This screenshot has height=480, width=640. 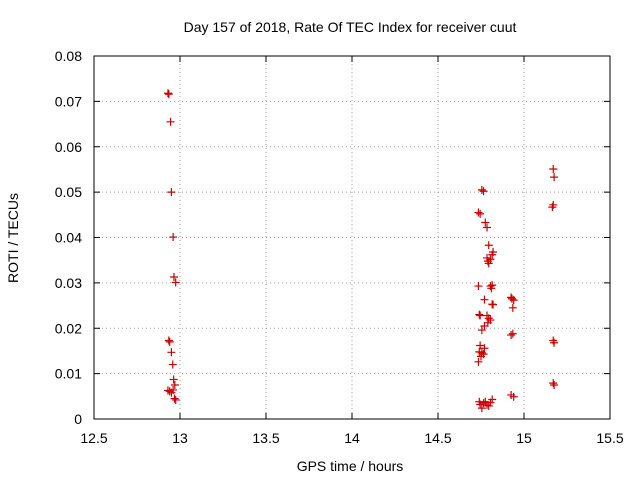 I want to click on y-tick-label: 0.04, so click(x=68, y=238).